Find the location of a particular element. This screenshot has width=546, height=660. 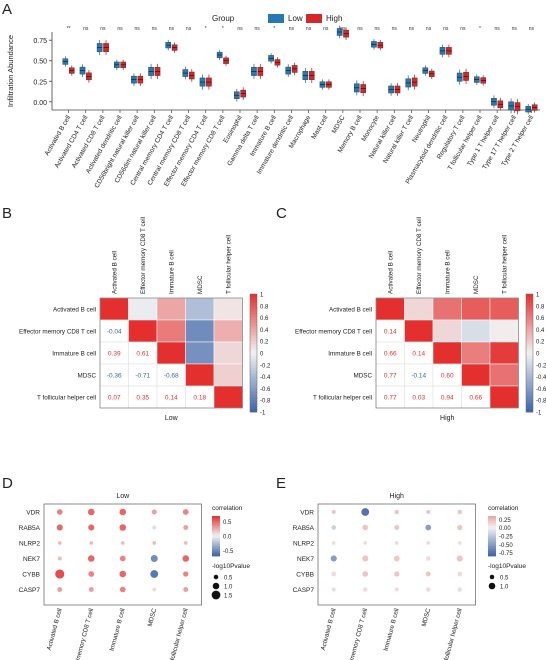

heat-group-label: High is located at coordinates (447, 418).